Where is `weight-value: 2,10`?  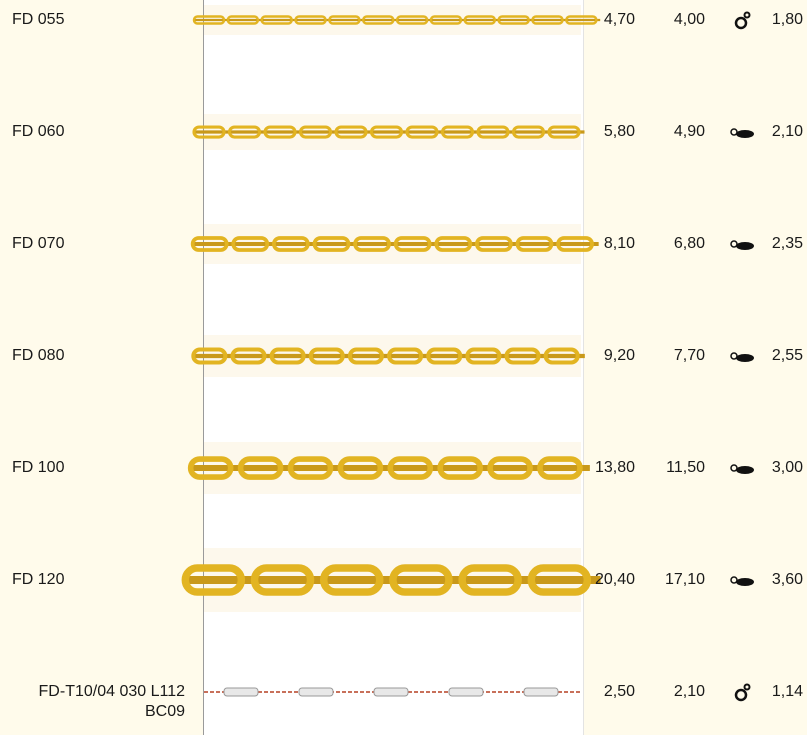
weight-value: 2,10 is located at coordinates (787, 131).